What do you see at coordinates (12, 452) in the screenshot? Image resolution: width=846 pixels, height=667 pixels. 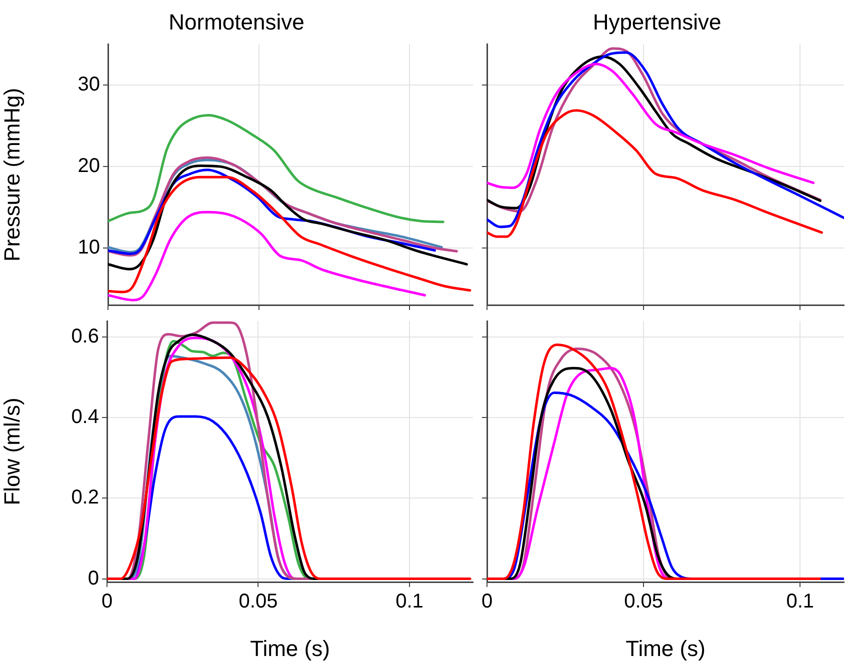 I see `y-axis-title: Flow (ml/s)` at bounding box center [12, 452].